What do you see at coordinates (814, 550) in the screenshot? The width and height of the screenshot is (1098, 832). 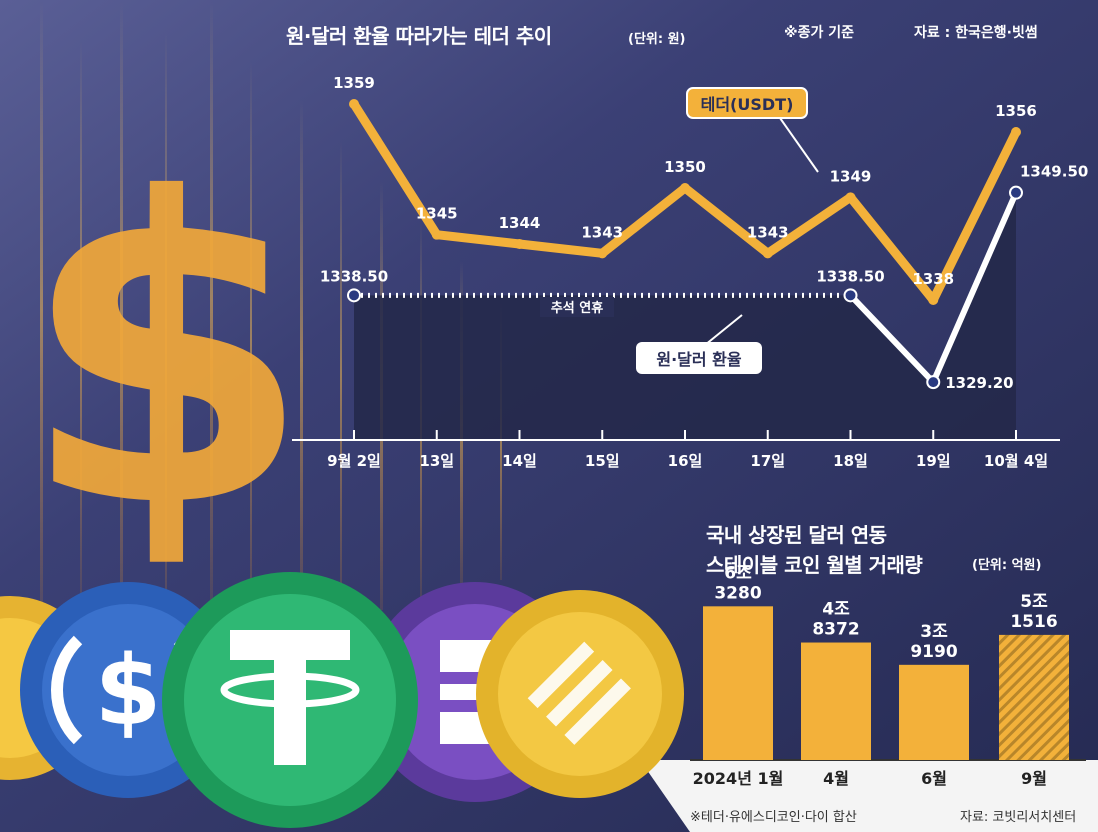 I see `bar-chart-title: 국내 상장된 달러 연동 스테이블 코인 월별 거래량` at bounding box center [814, 550].